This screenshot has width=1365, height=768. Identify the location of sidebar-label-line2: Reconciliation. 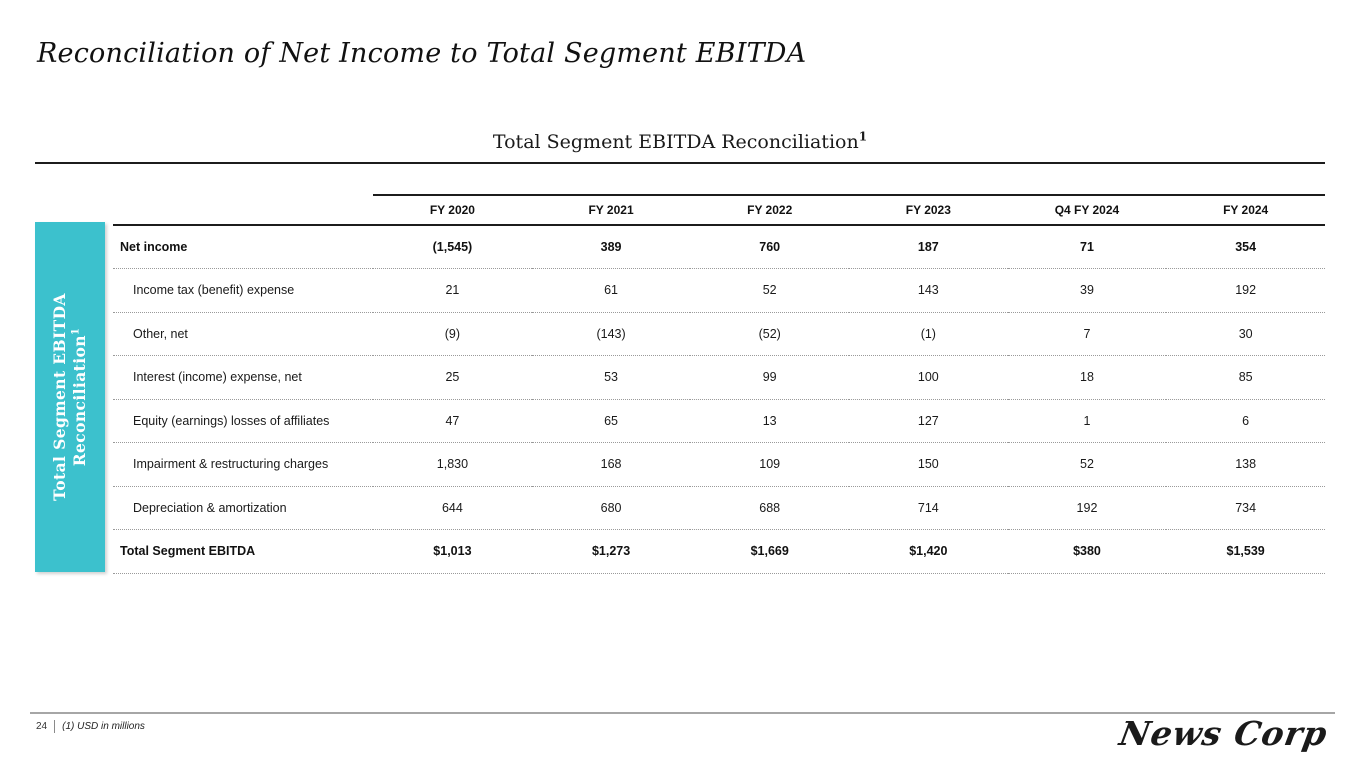
(80, 401).